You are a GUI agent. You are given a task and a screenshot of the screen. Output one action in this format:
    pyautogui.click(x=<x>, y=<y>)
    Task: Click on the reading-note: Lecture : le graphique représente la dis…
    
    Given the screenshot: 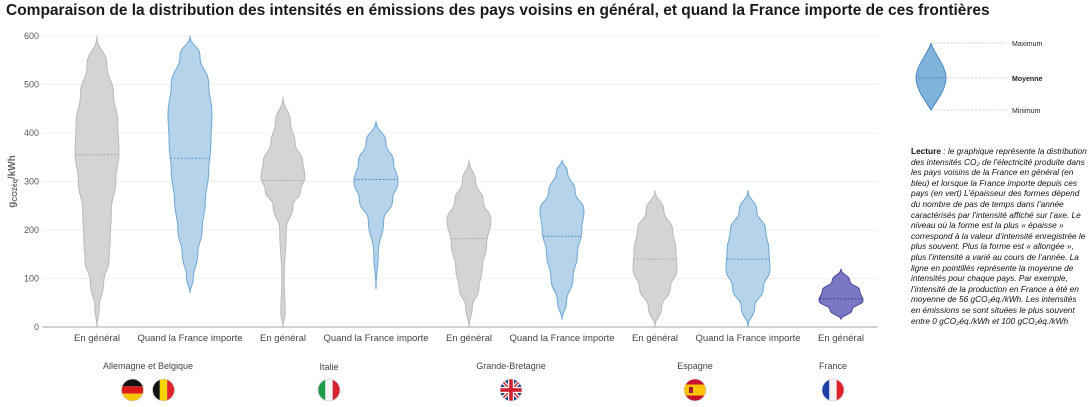 What is the action you would take?
    pyautogui.click(x=999, y=236)
    